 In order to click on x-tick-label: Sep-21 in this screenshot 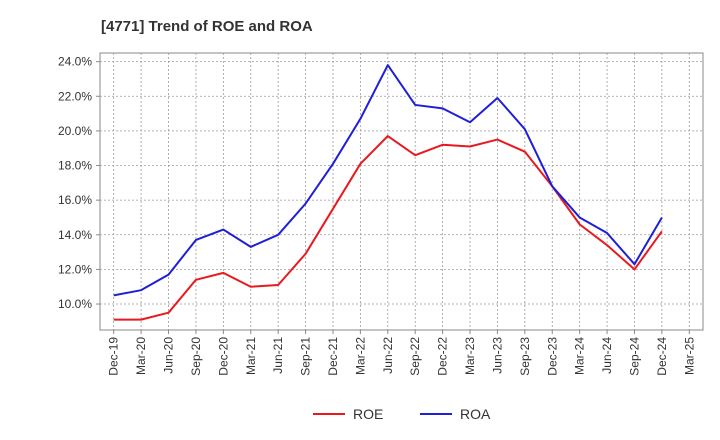, I will do `click(306, 356)`.